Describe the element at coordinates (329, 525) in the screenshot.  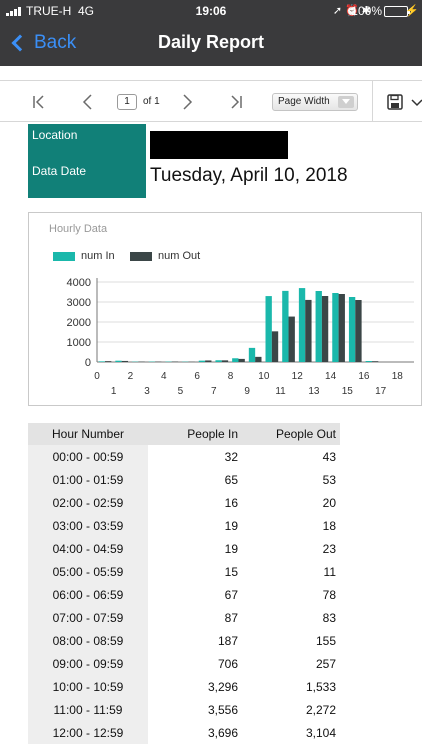
I see `cell-people-out: 18` at that location.